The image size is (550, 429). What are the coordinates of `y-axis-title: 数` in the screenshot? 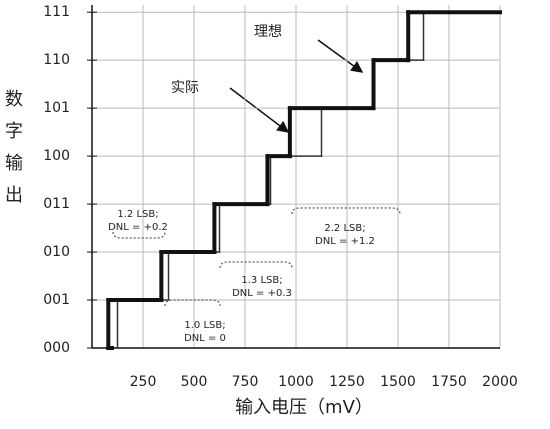 It's located at (14, 99).